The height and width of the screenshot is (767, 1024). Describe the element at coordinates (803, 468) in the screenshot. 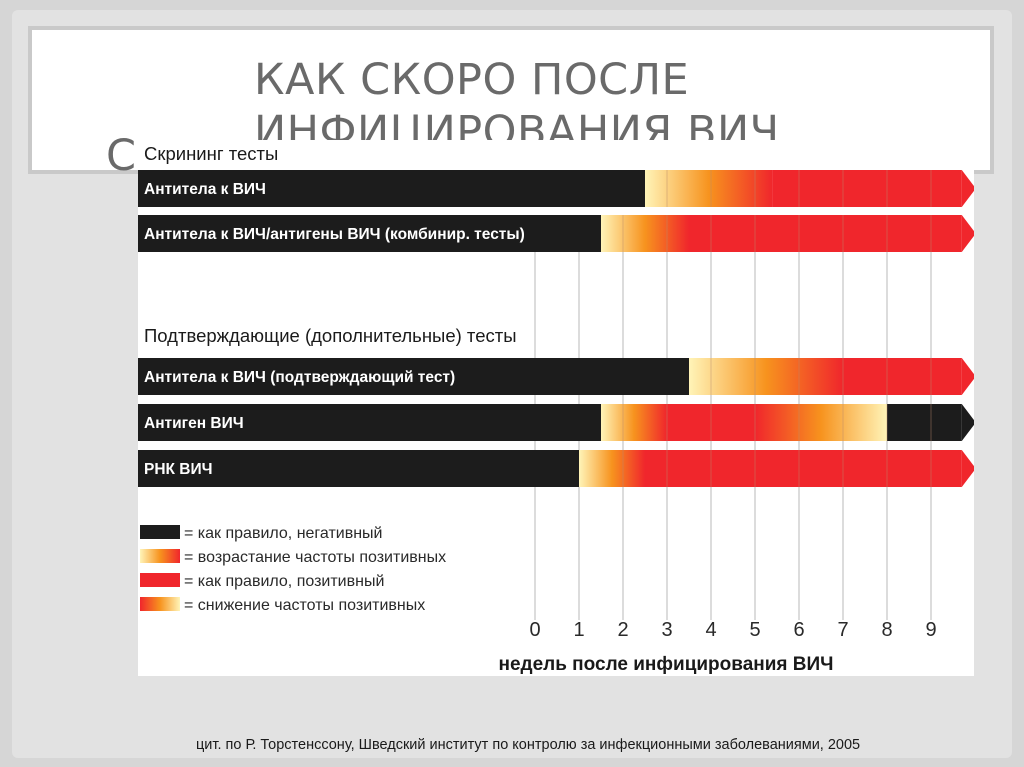

I see `row-2-3-positive-bar` at that location.